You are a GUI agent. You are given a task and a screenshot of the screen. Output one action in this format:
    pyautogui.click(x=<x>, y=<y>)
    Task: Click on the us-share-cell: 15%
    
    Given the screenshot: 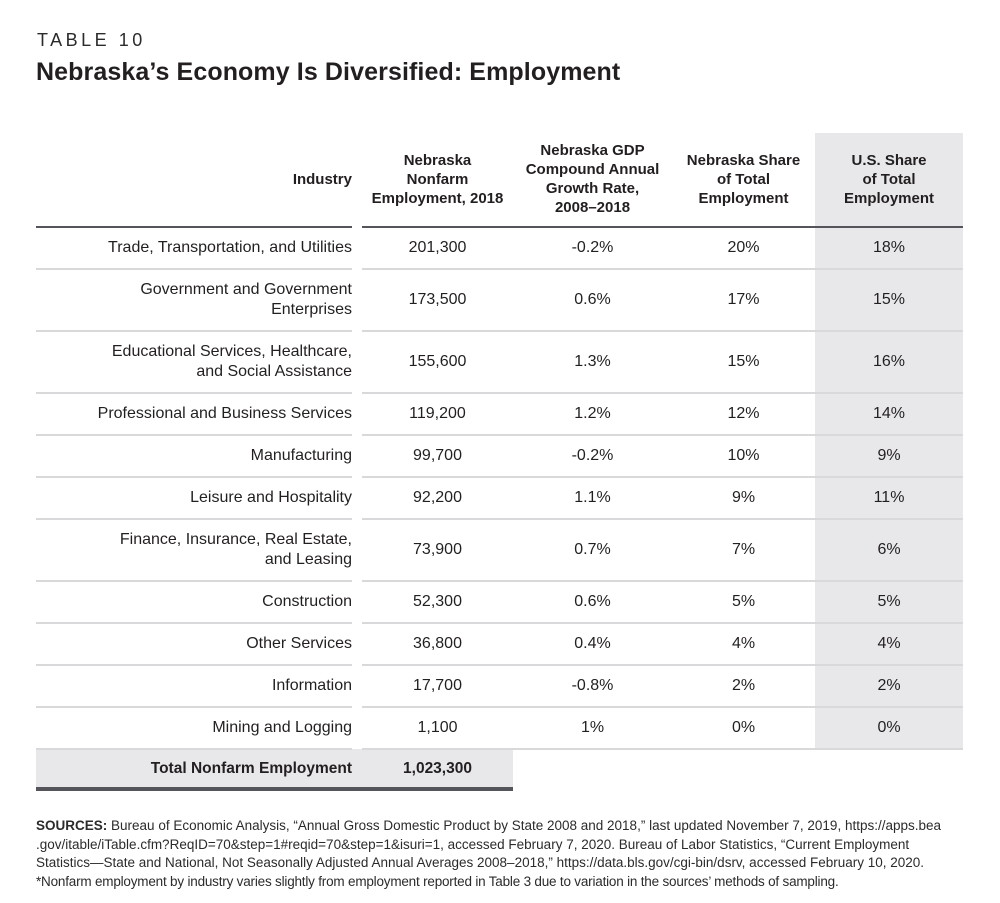 What is the action you would take?
    pyautogui.click(x=889, y=300)
    